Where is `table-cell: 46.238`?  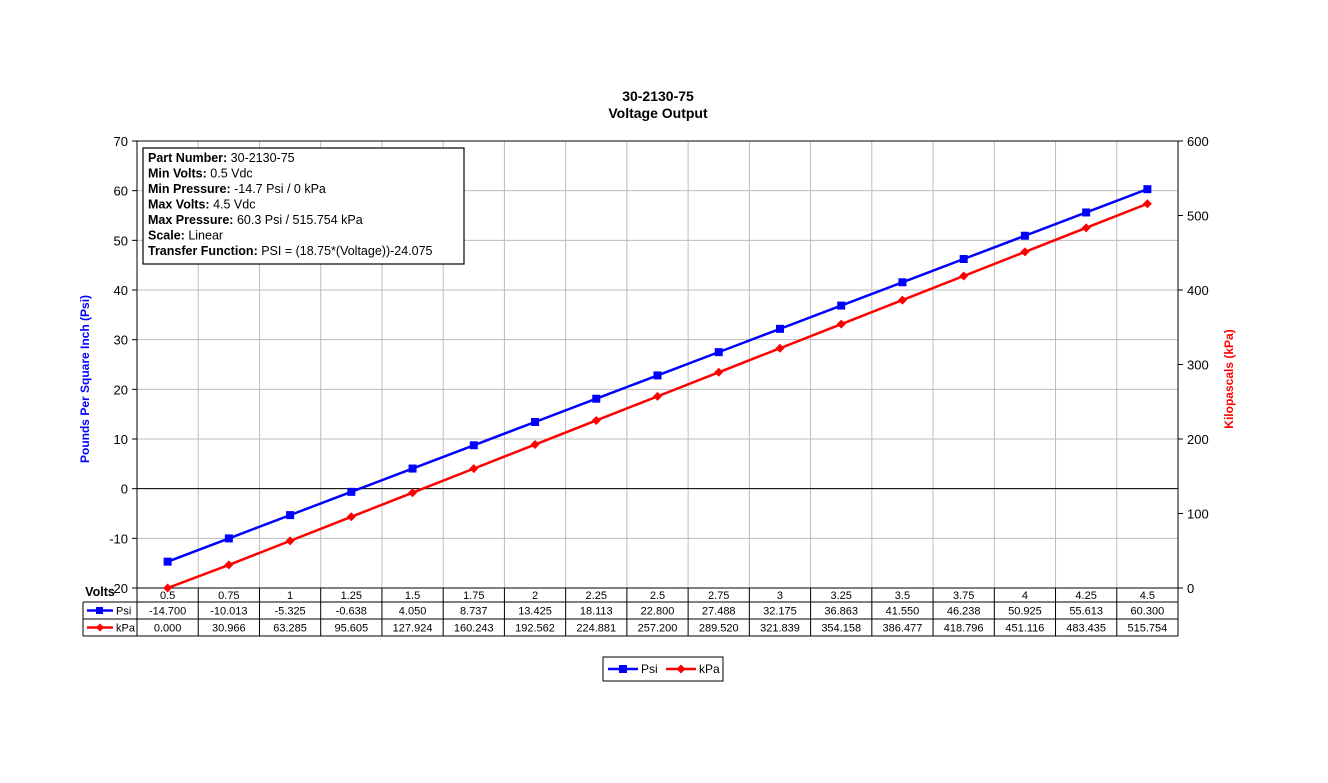
table-cell: 46.238 is located at coordinates (964, 612).